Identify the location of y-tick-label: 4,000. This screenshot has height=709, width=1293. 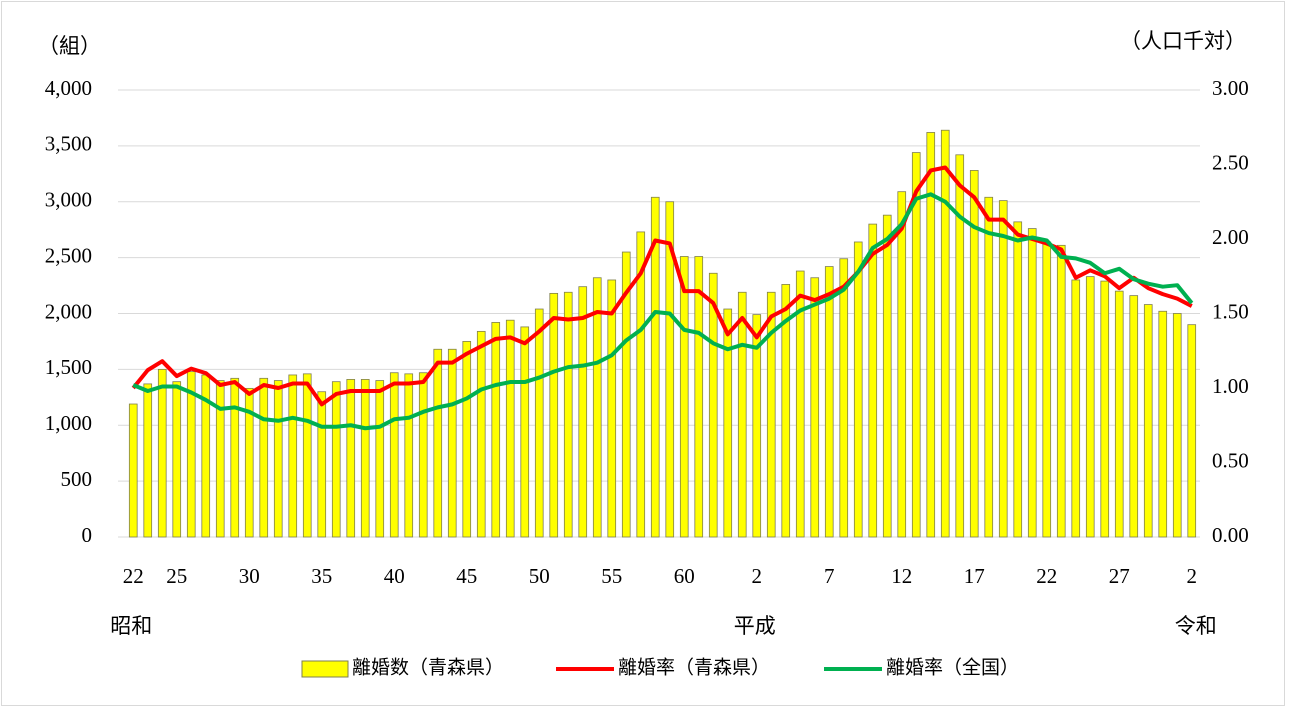
(68, 88).